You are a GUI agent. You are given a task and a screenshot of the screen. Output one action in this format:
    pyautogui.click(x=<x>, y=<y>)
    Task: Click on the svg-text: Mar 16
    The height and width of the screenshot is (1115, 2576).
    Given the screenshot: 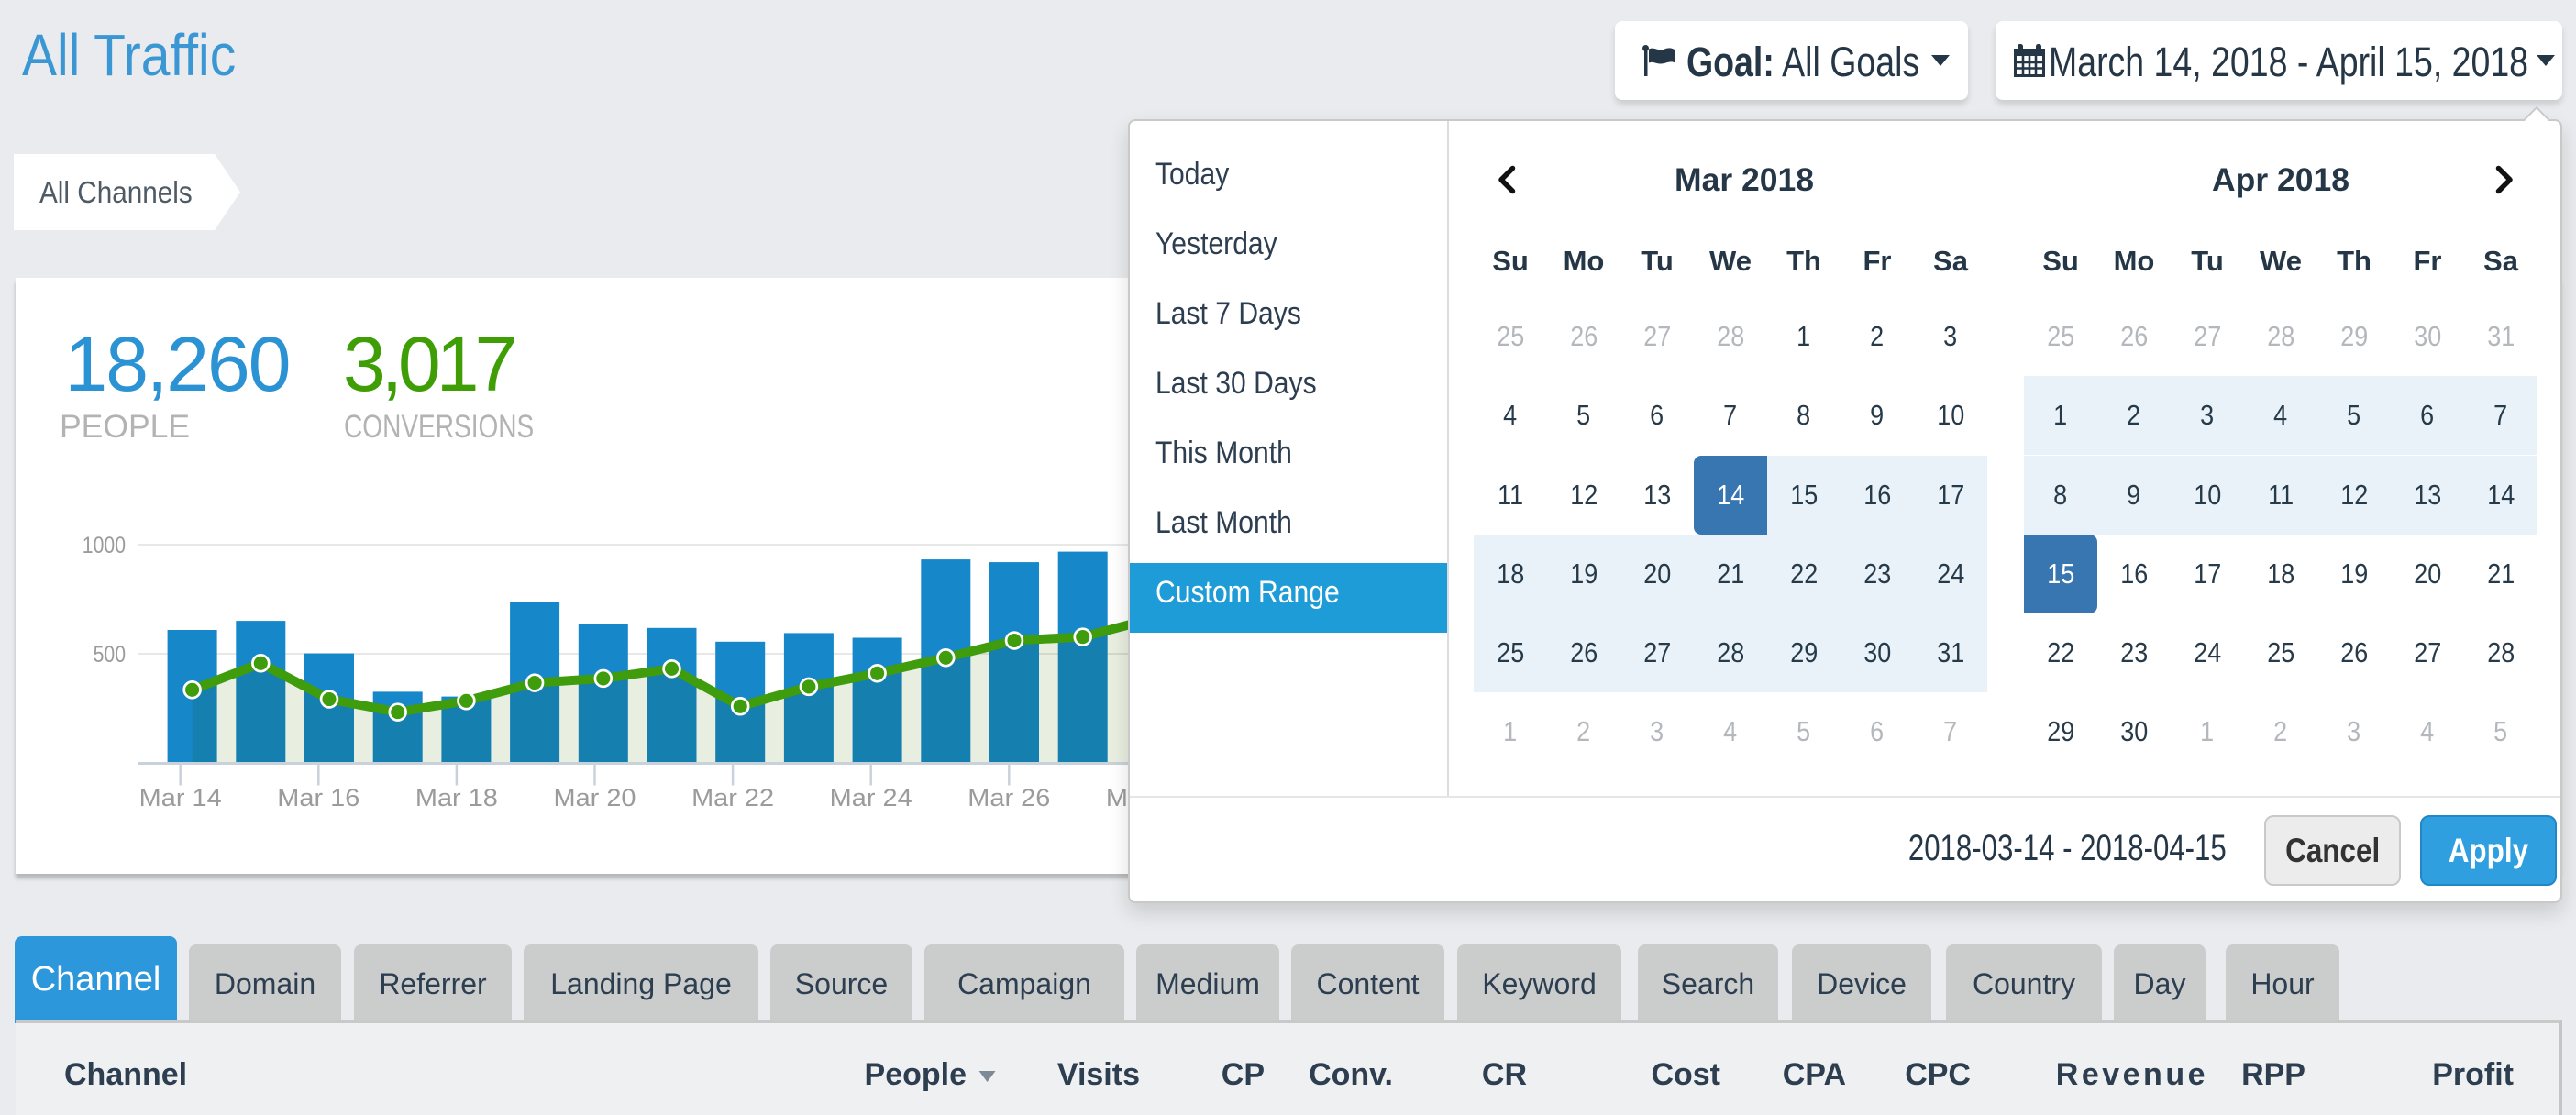 What is the action you would take?
    pyautogui.click(x=318, y=797)
    